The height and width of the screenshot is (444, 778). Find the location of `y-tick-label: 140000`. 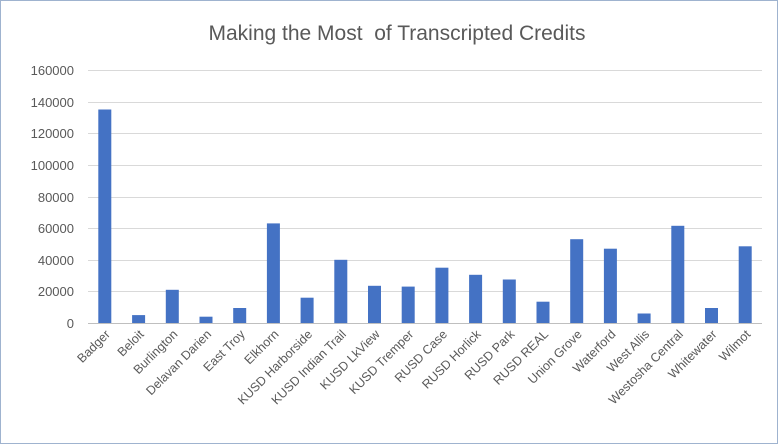

y-tick-label: 140000 is located at coordinates (52, 102).